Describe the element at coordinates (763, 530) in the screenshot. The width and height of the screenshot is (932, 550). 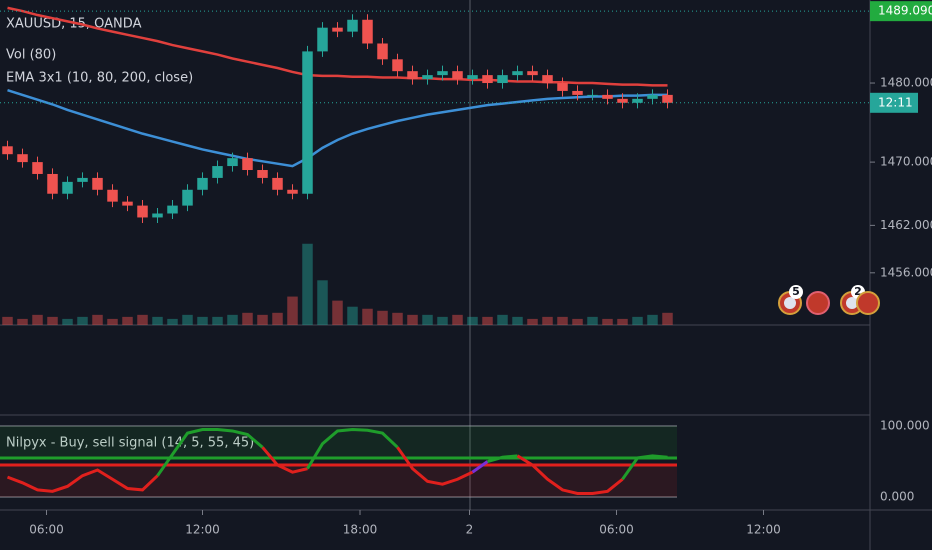
I see `x-tick-label: 12:00` at that location.